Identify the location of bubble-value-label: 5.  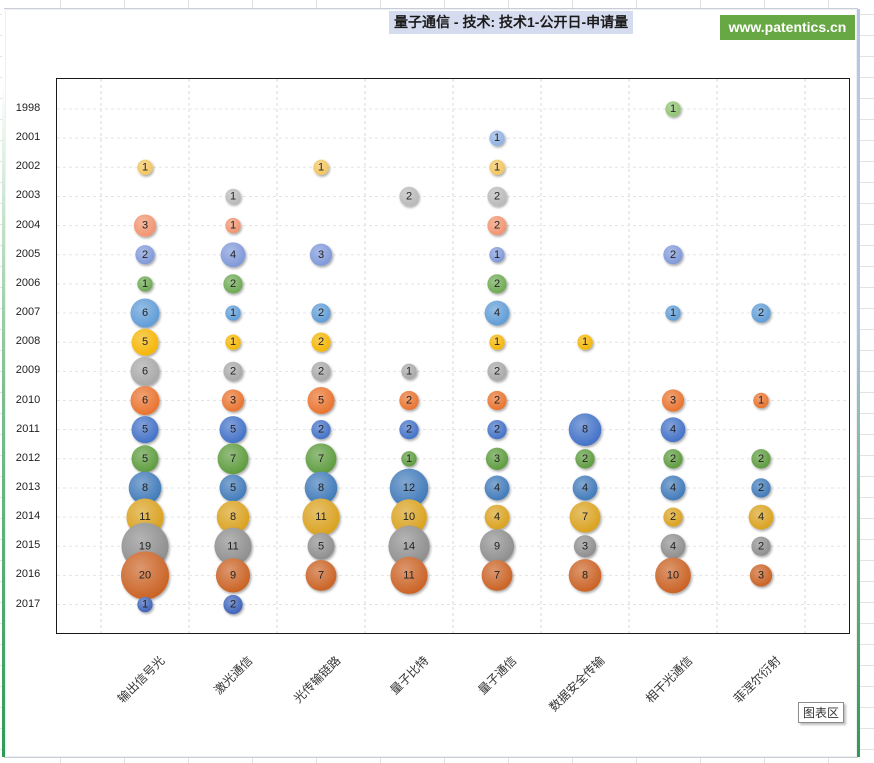
(145, 342).